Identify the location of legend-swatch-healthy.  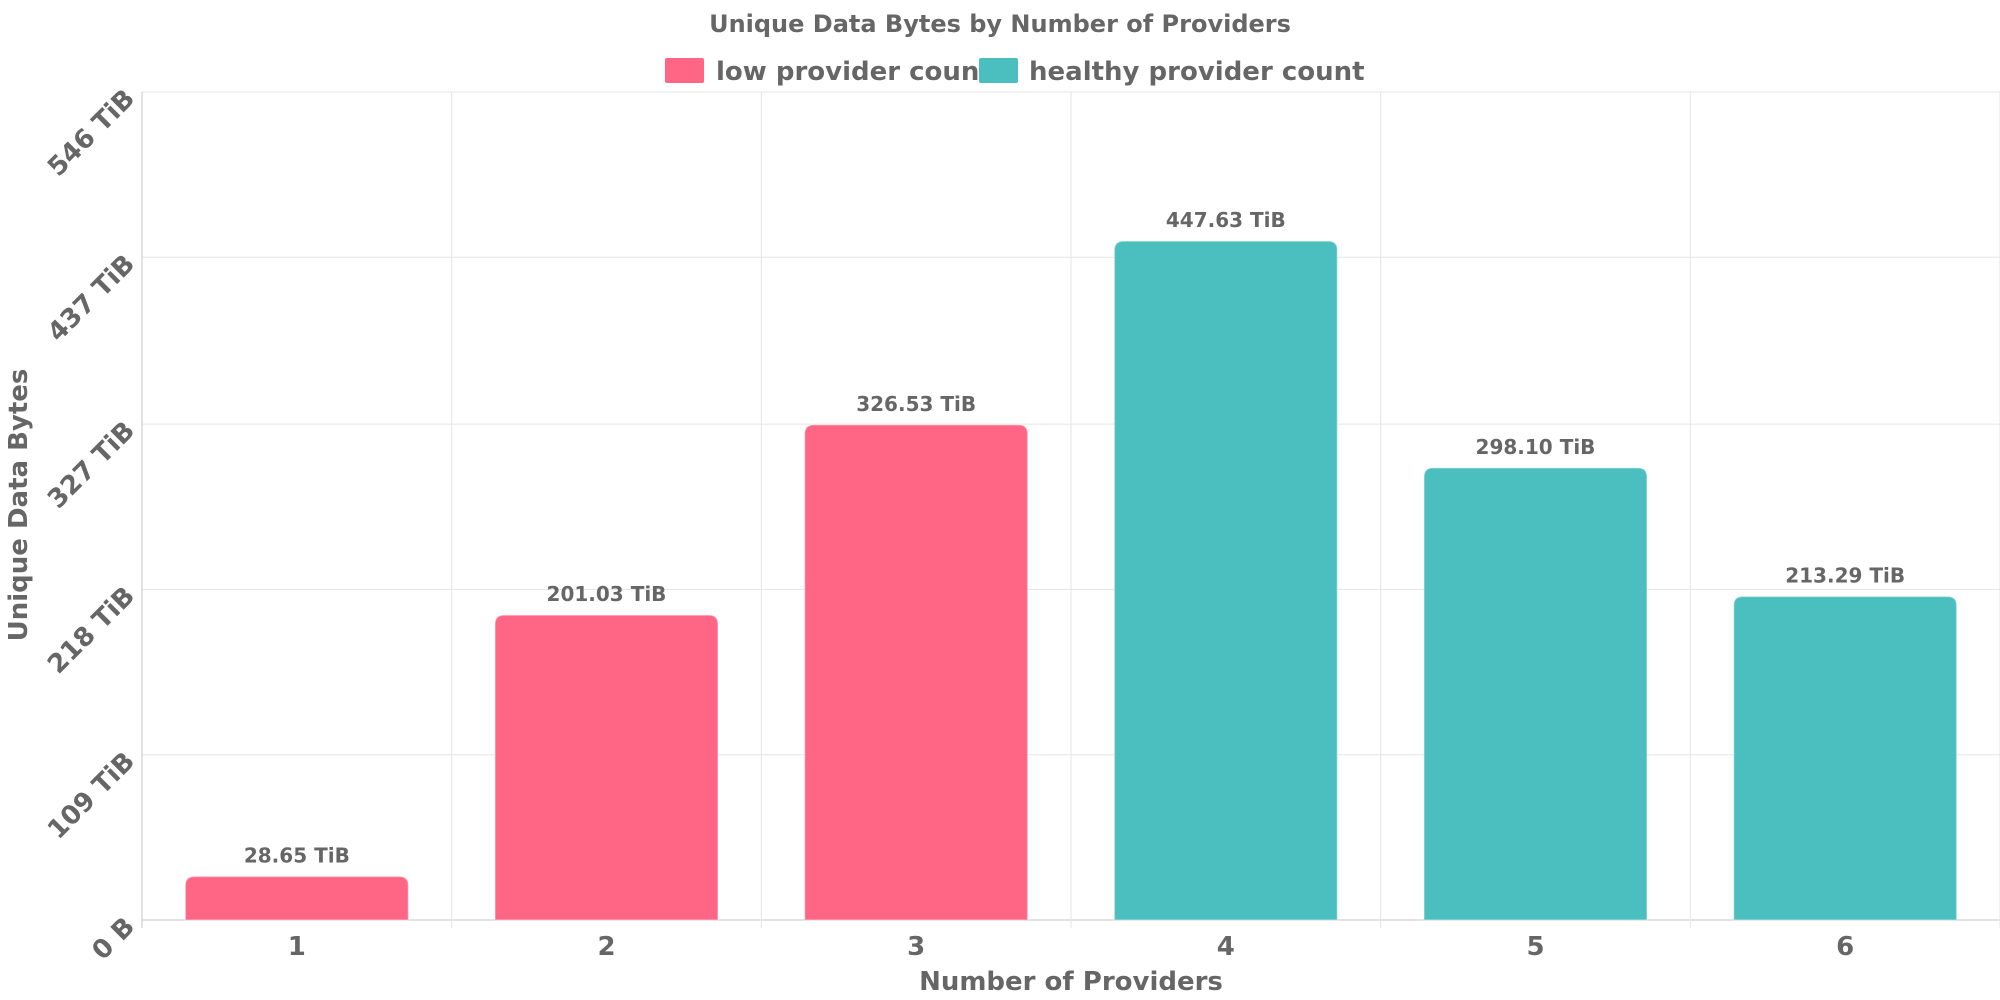
(998, 70).